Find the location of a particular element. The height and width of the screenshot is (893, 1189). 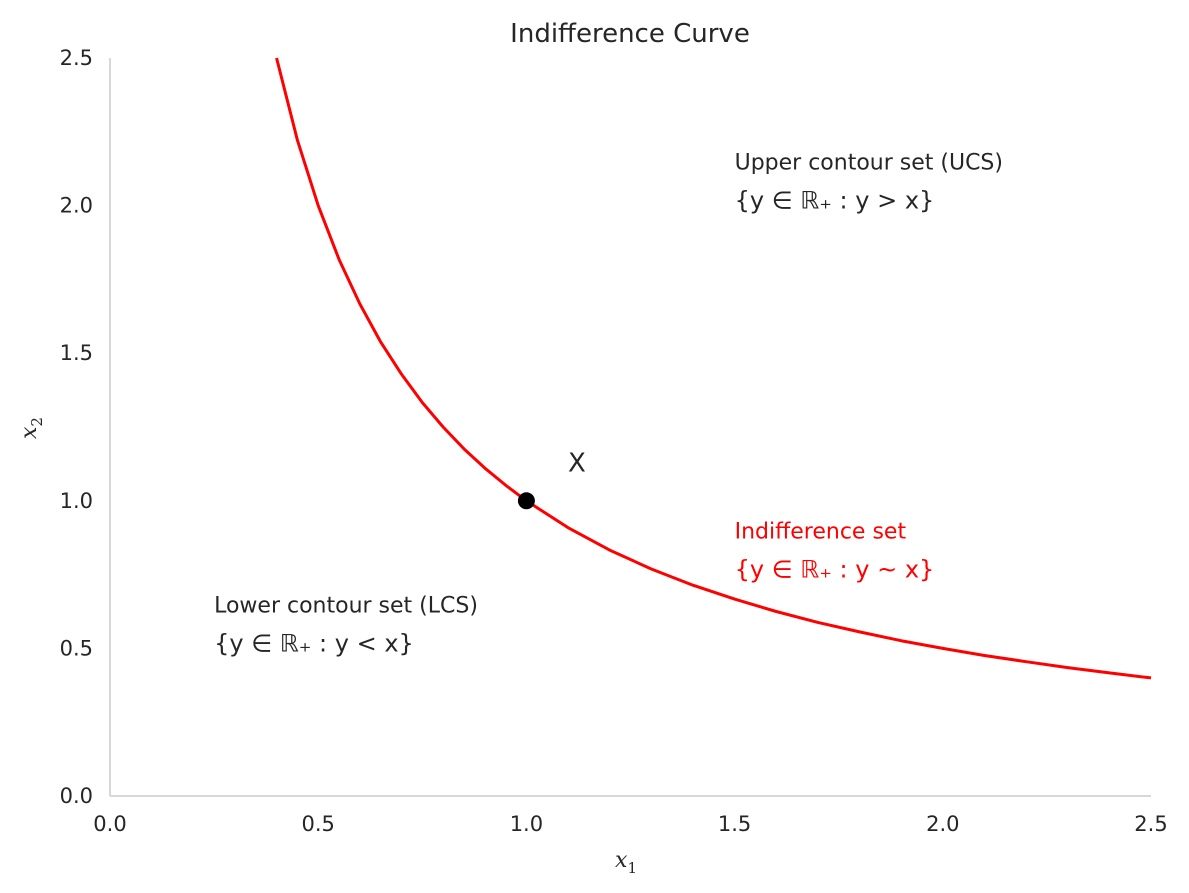

y-axis-label: x2 is located at coordinates (31, 428).